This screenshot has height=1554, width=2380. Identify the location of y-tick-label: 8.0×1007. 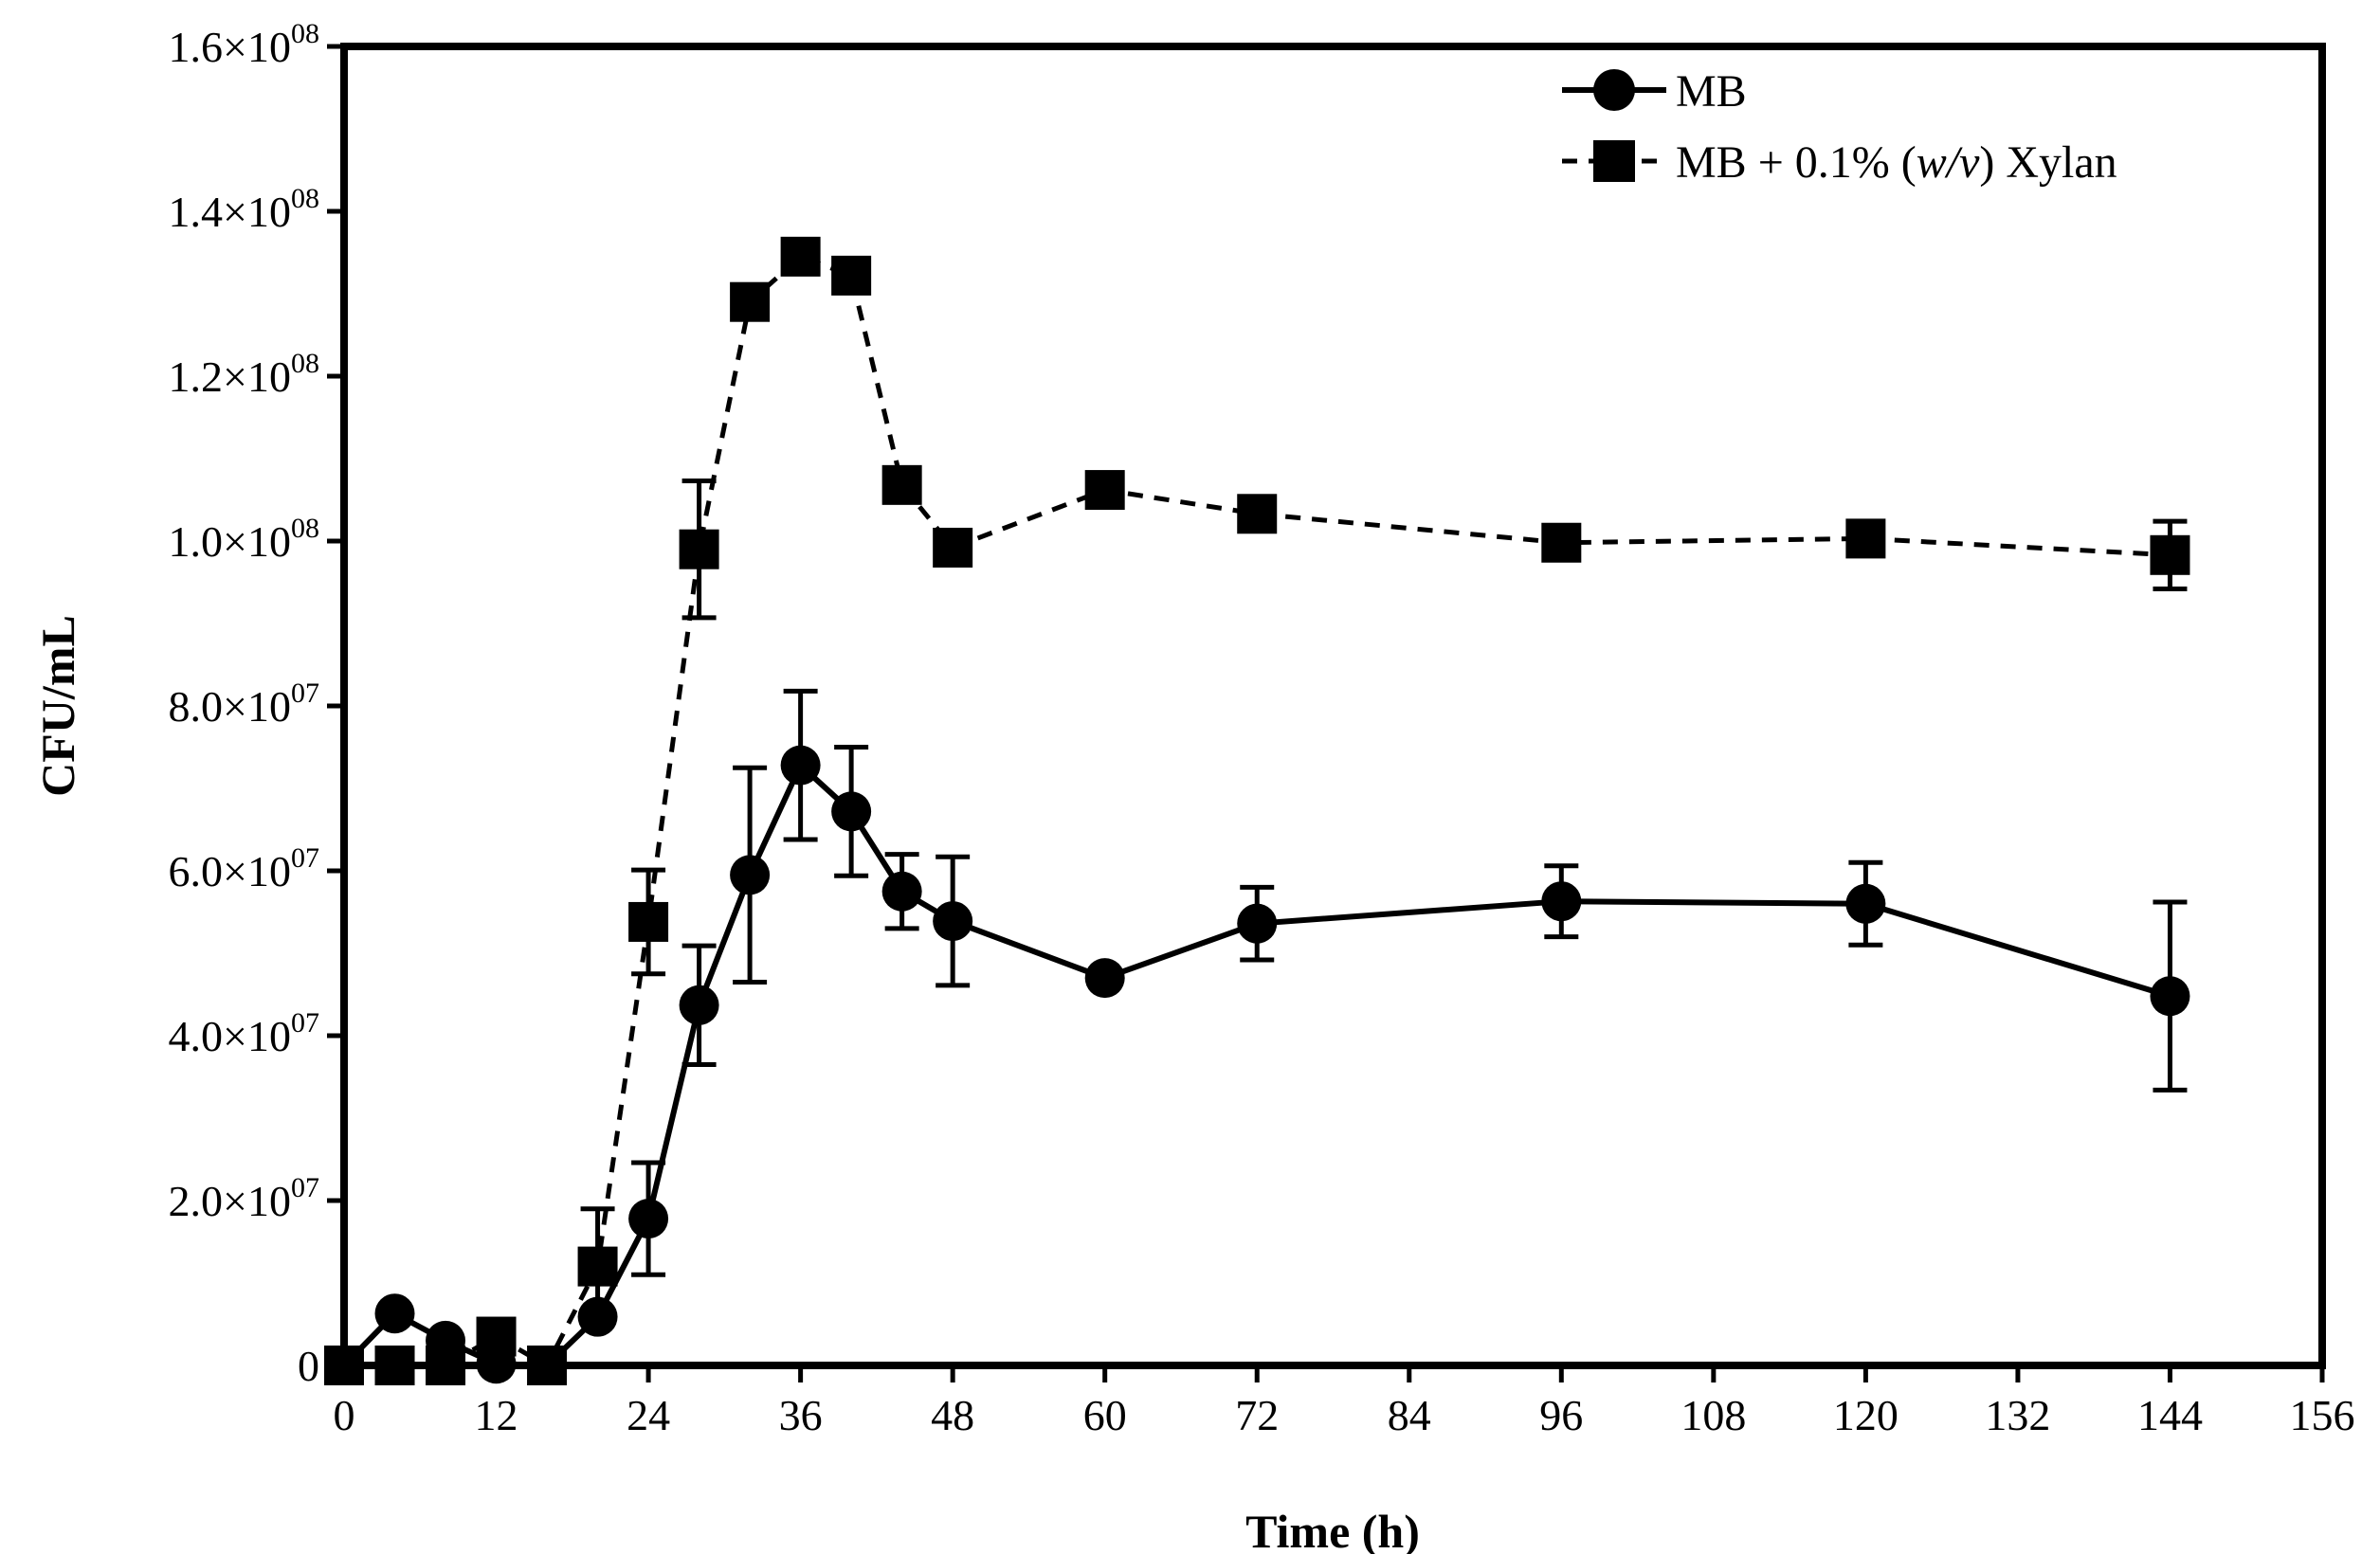
(244, 704).